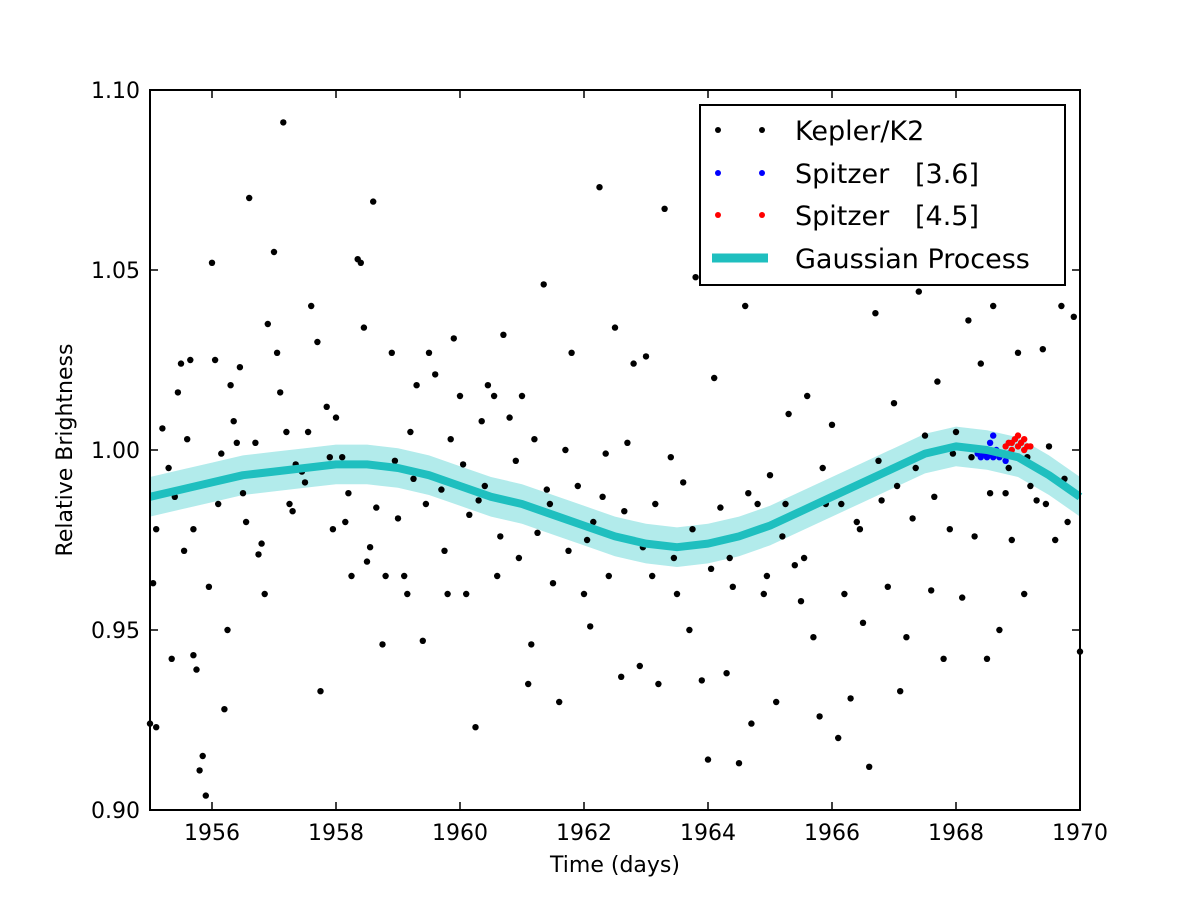 The height and width of the screenshot is (900, 1200). Describe the element at coordinates (115, 271) in the screenshot. I see `y-tick-label: 1.05` at that location.